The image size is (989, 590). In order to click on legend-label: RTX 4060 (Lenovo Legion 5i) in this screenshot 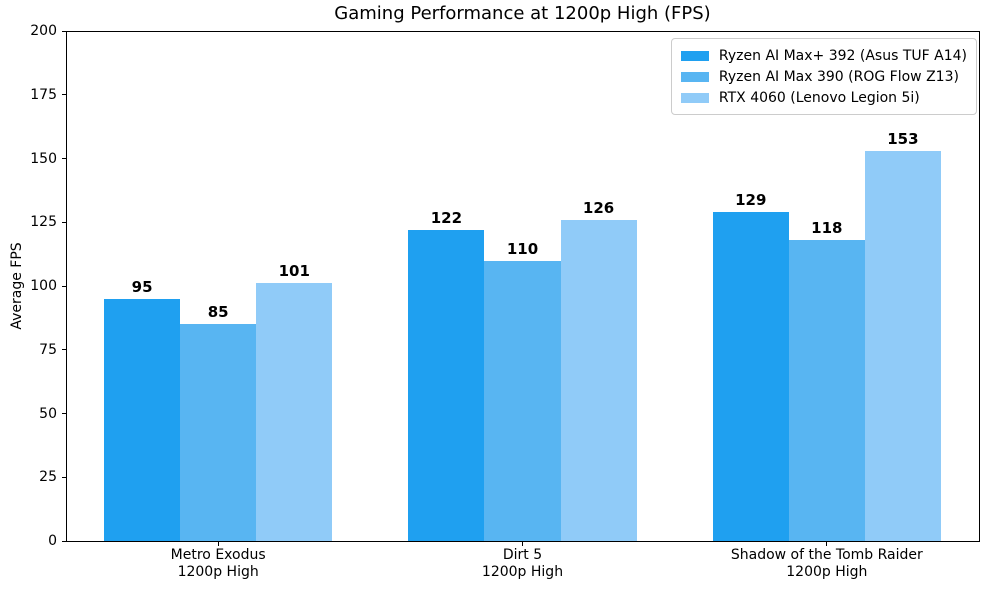, I will do `click(819, 97)`.